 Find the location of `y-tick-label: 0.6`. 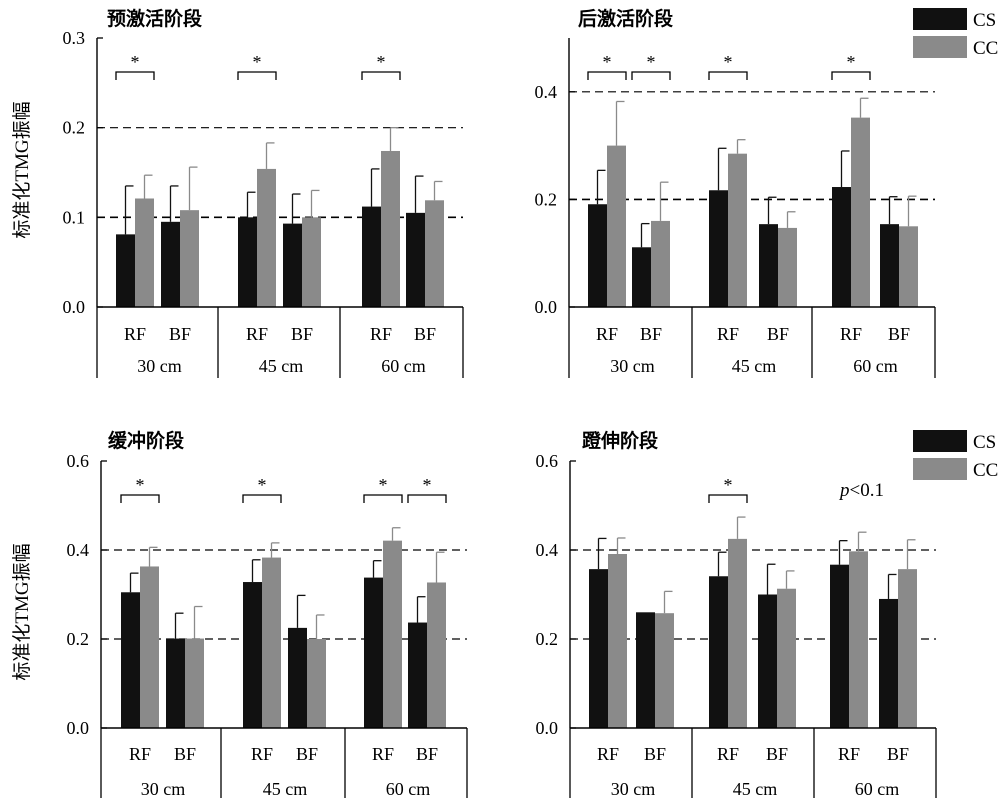

y-tick-label: 0.6 is located at coordinates (547, 461).